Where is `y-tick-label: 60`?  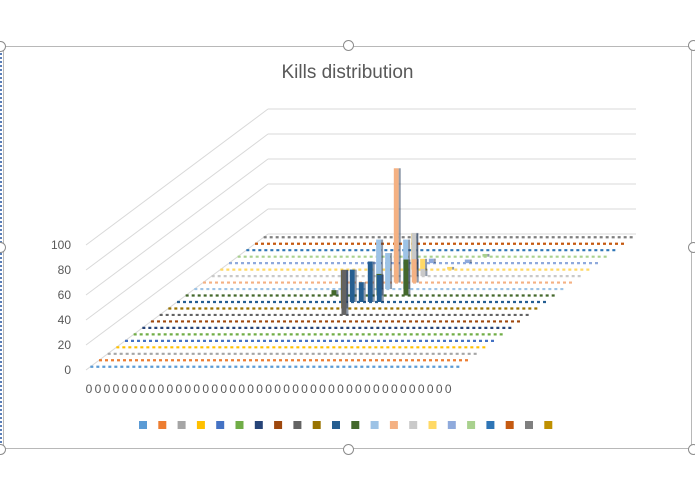 y-tick-label: 60 is located at coordinates (65, 295).